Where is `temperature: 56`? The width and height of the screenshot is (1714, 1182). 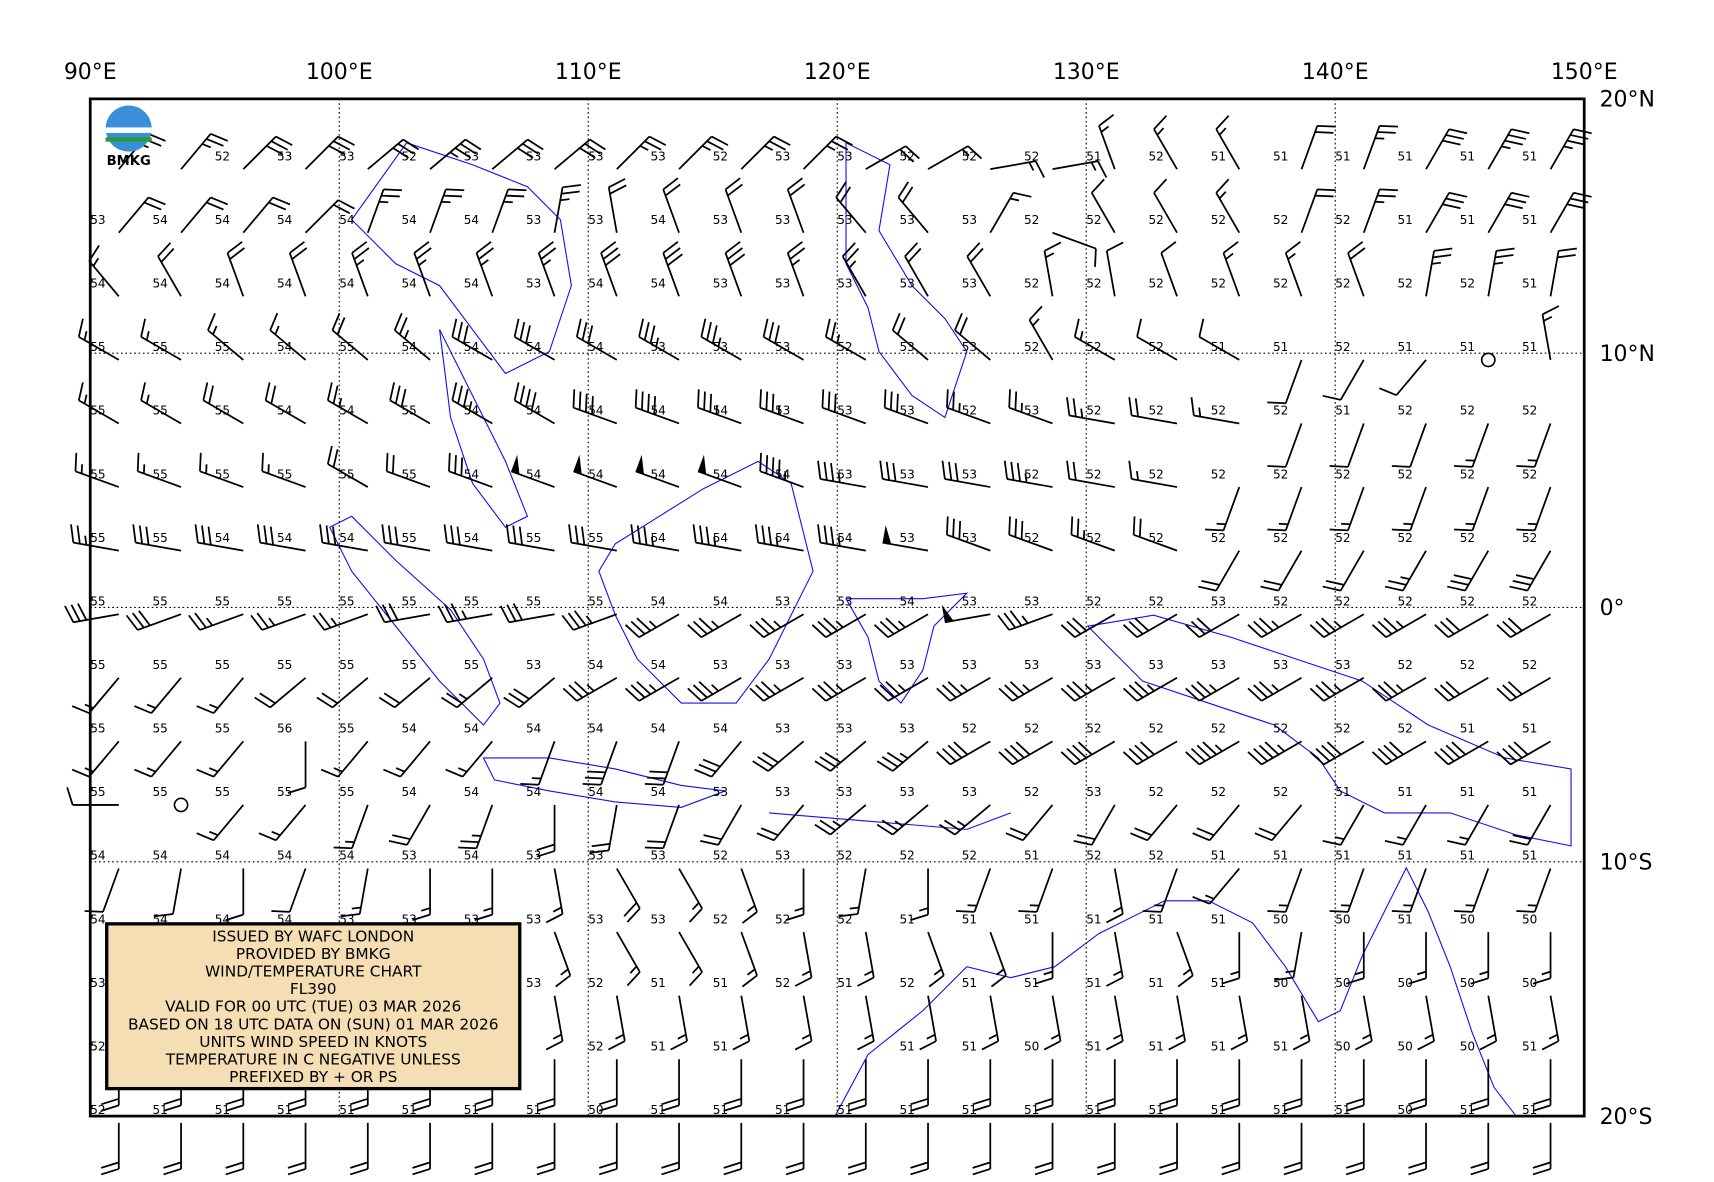
temperature: 56 is located at coordinates (284, 729).